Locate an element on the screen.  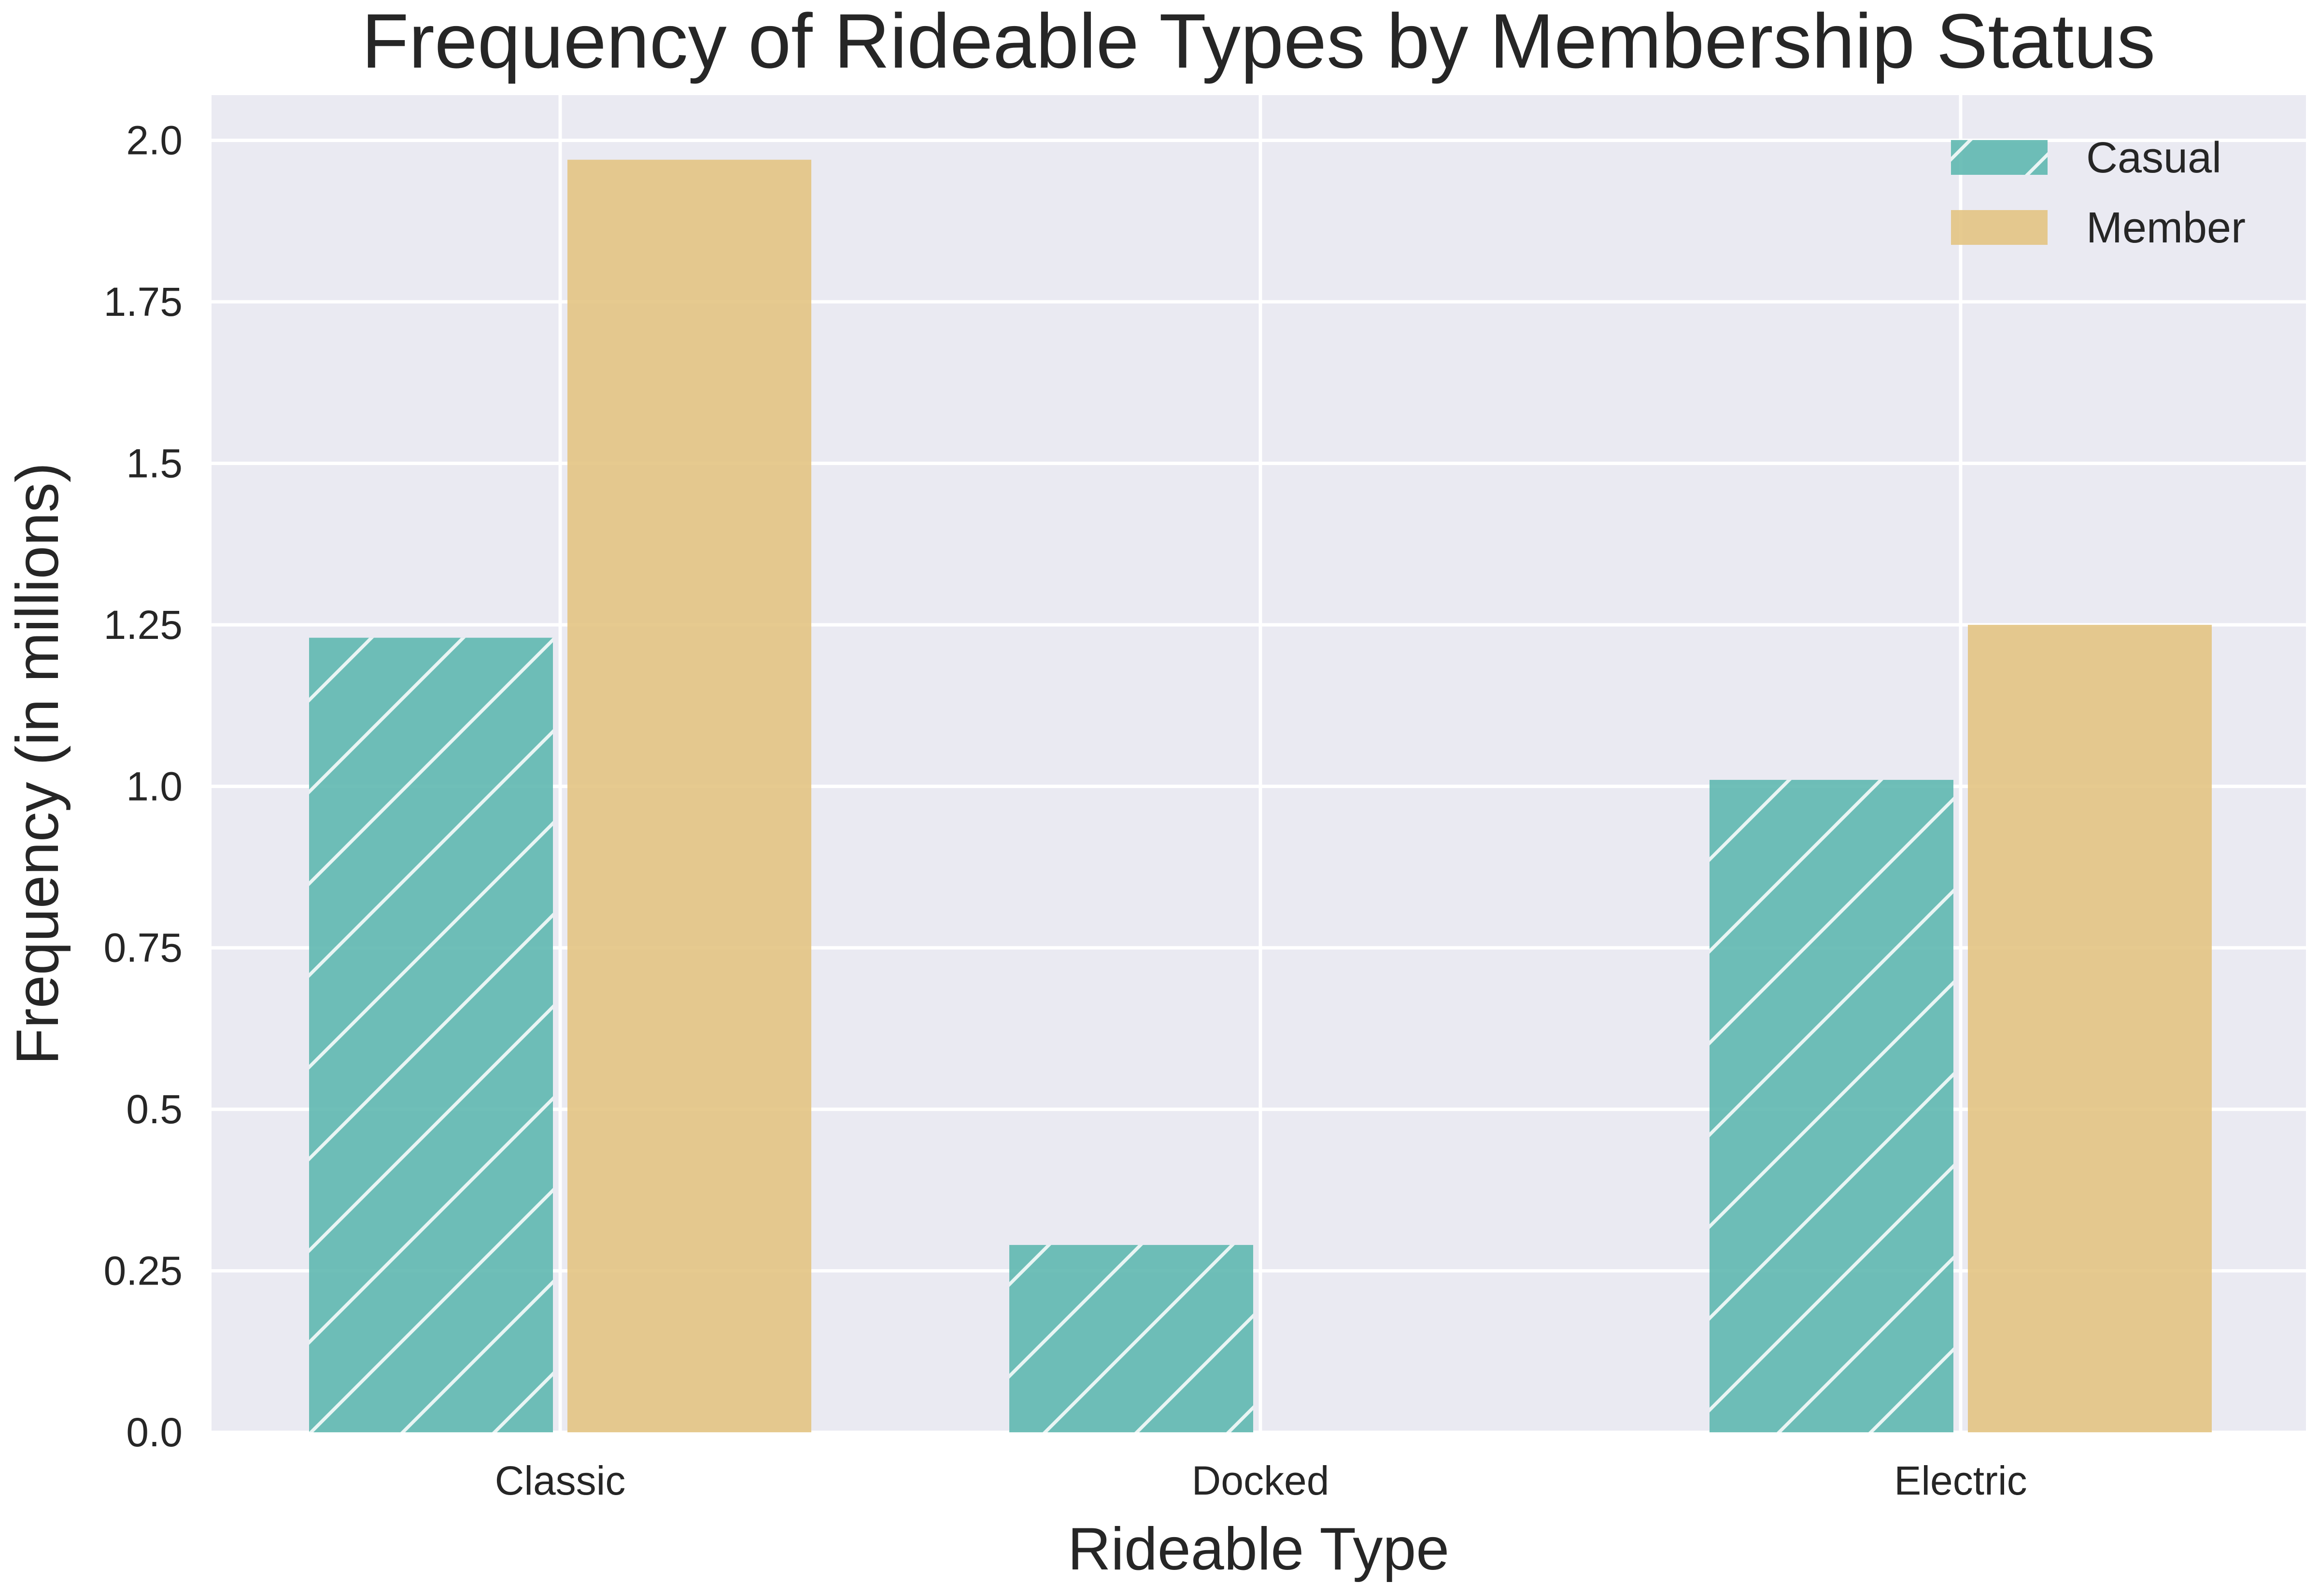
y-tick-label: 1.0 is located at coordinates (154, 786).